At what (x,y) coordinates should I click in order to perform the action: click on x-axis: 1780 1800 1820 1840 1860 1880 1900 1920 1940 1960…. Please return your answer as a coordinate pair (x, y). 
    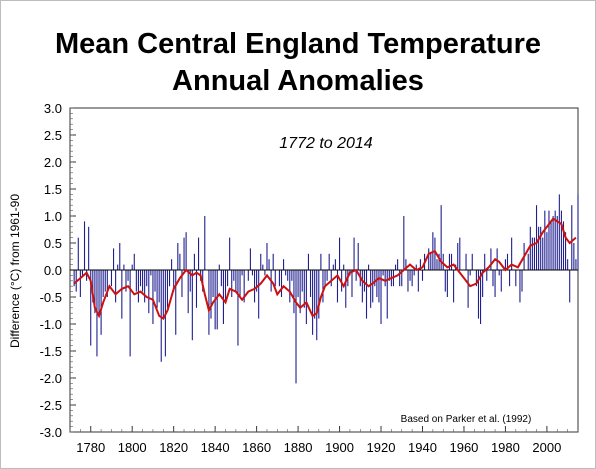
    Looking at the image, I should click on (324, 440).